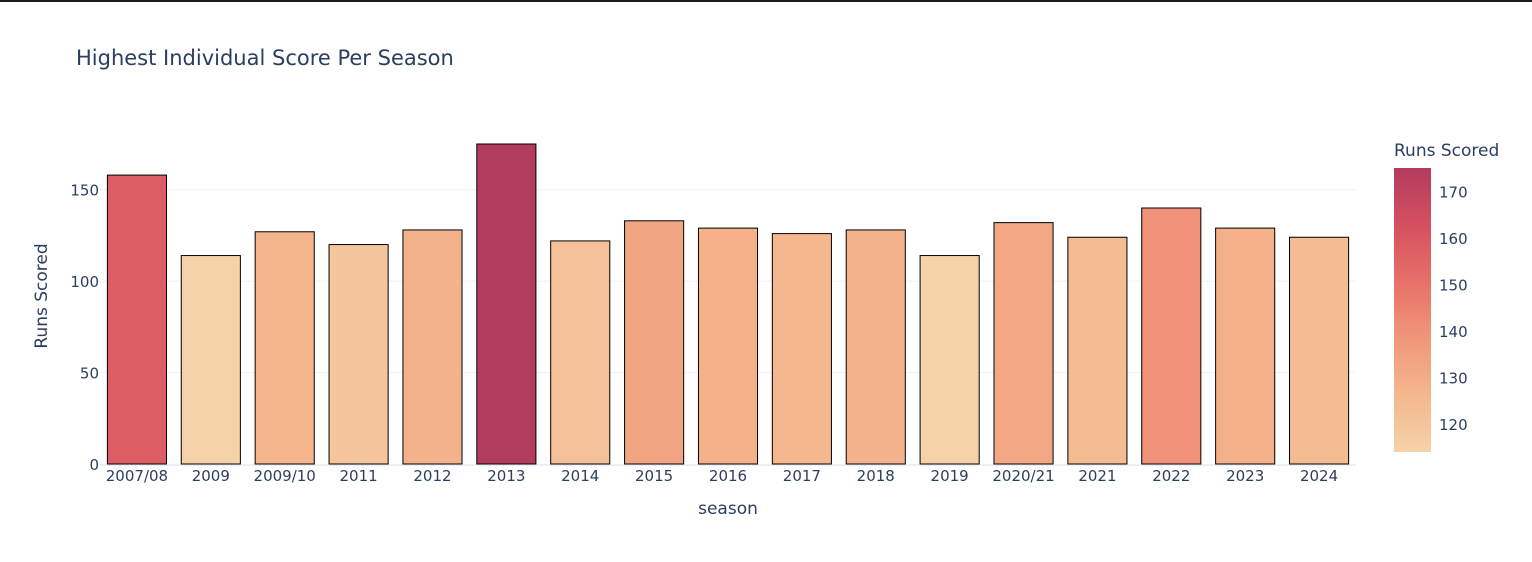  I want to click on x-tick-label: 2020/21, so click(1023, 476).